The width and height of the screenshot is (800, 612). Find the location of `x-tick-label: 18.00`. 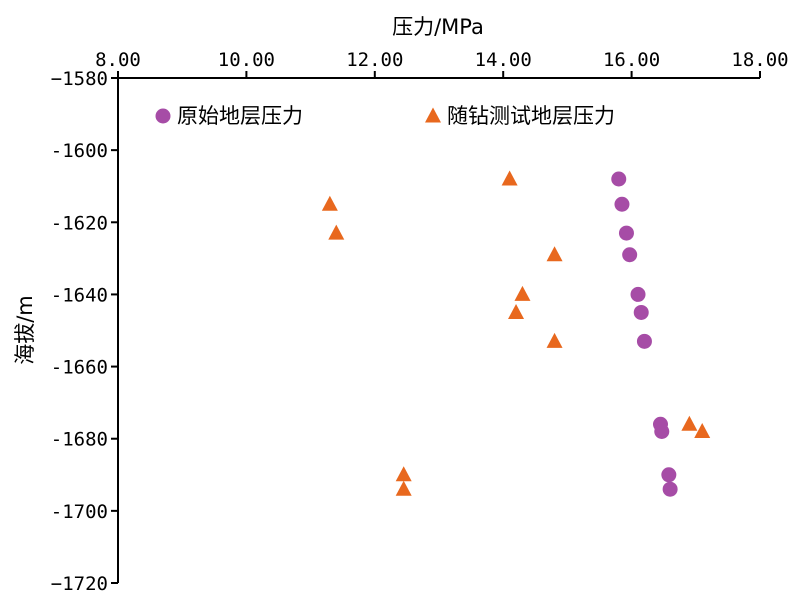

x-tick-label: 18.00 is located at coordinates (759, 60).